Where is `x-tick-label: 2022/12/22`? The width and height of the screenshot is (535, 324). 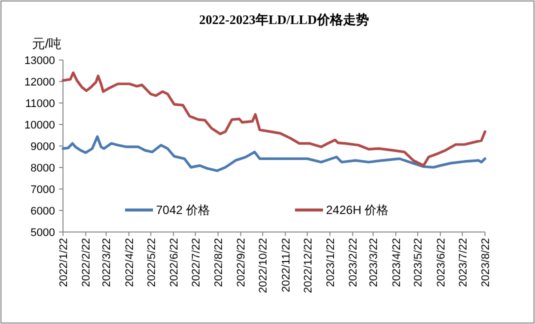
x-tick-label: 2022/12/22 is located at coordinates (308, 266).